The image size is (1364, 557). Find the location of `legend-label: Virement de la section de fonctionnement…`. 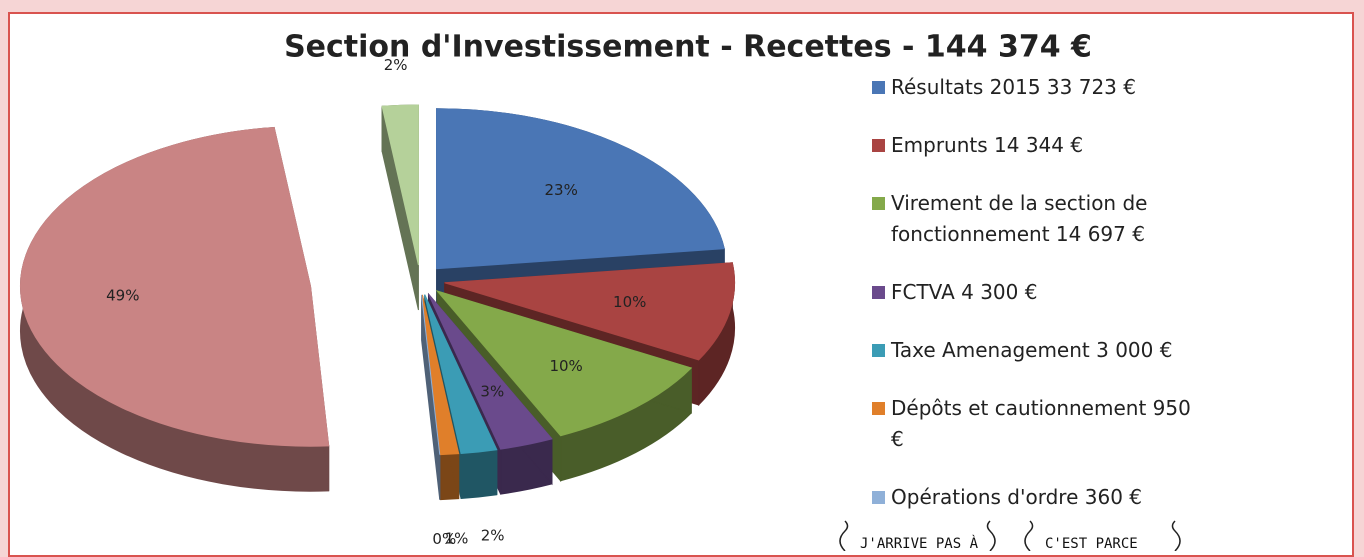

legend-label: Virement de la section de fonctionnement… is located at coordinates (1019, 218).